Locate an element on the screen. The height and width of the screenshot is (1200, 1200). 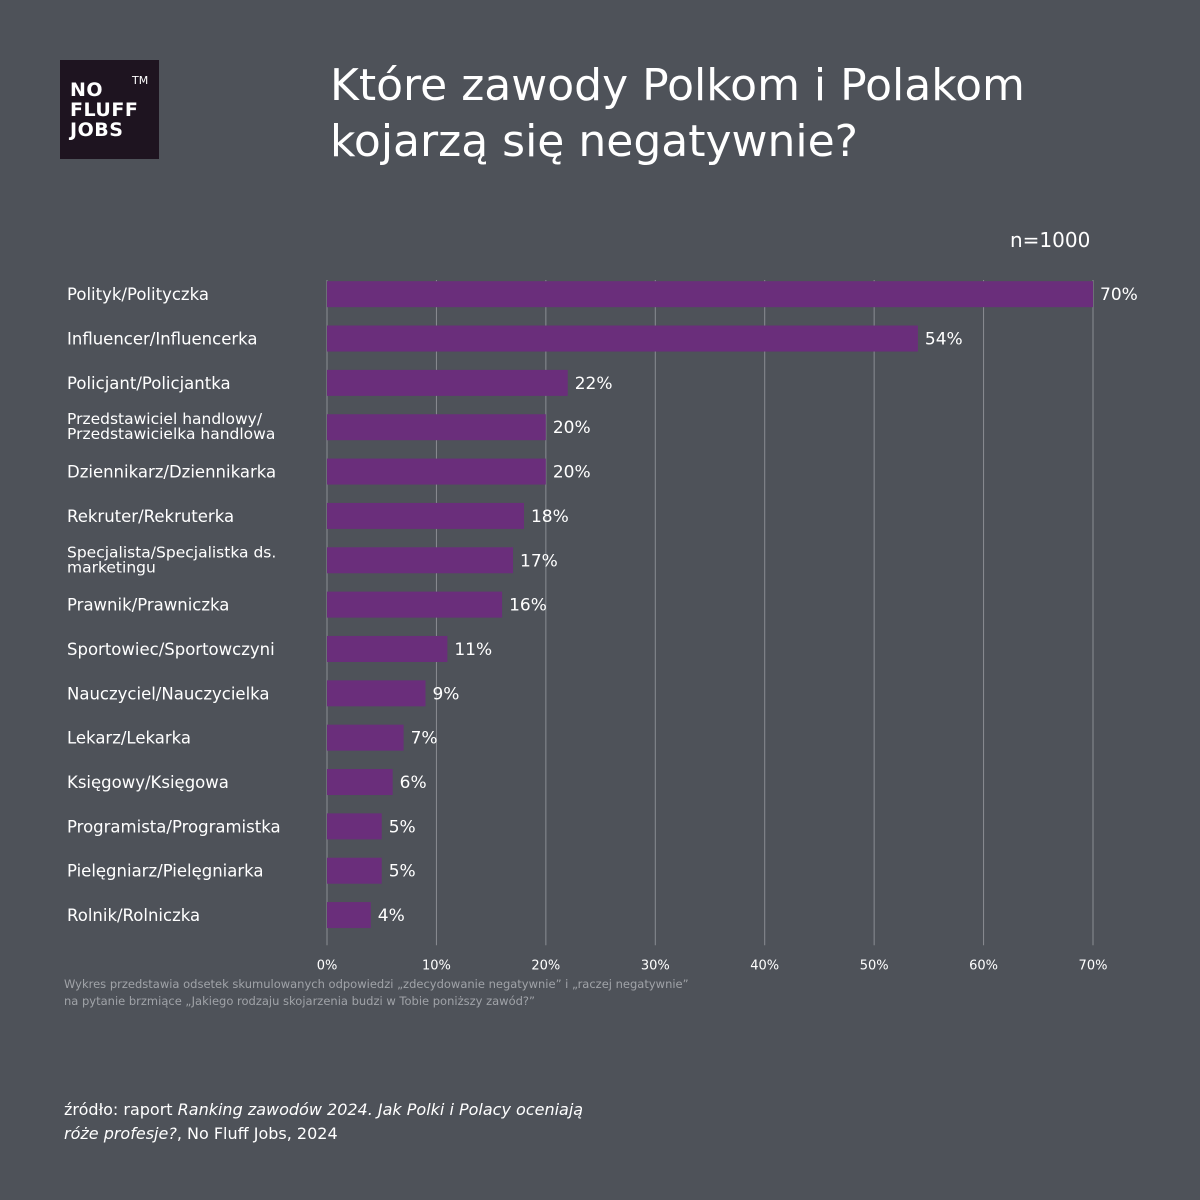
category-label: Rolnik/Rolniczka is located at coordinates (133, 915).